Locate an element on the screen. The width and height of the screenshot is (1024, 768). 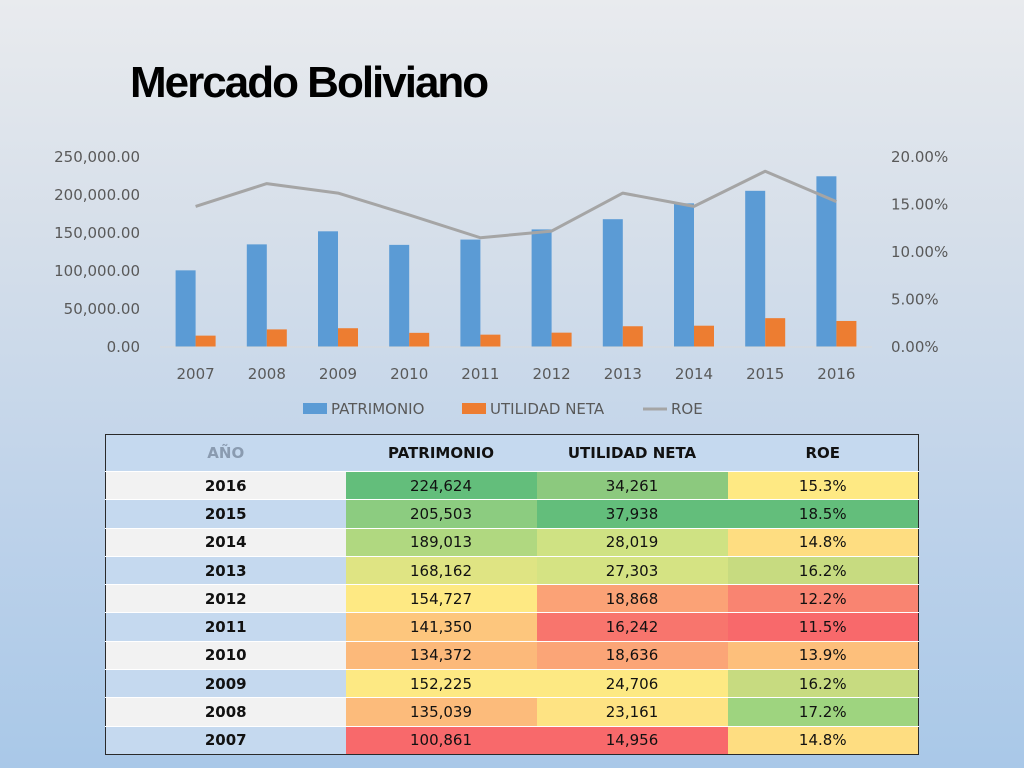
cell-patrimonio: 168,162 is located at coordinates (441, 570).